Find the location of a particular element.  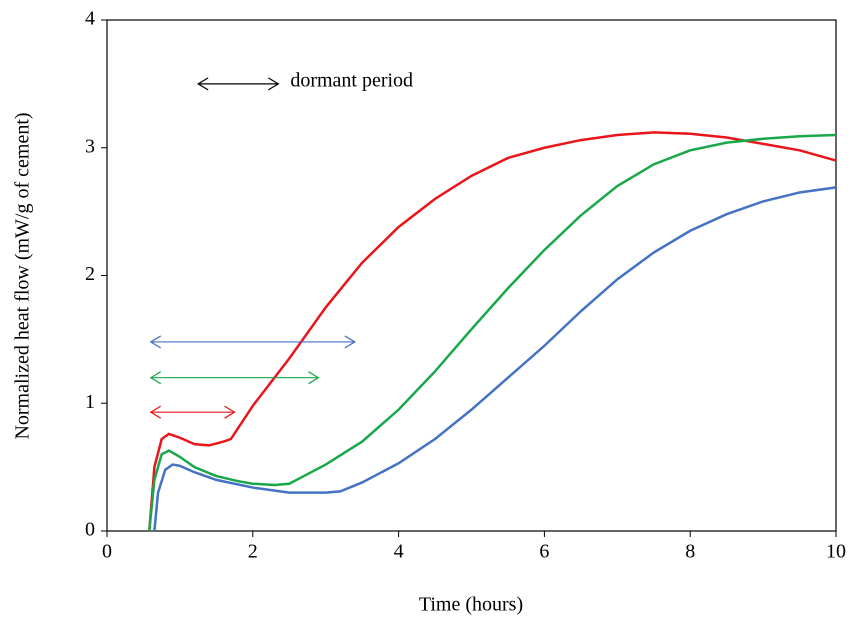

y-axis-label: Normalized heat flow (mW/g of cement) is located at coordinates (23, 275).